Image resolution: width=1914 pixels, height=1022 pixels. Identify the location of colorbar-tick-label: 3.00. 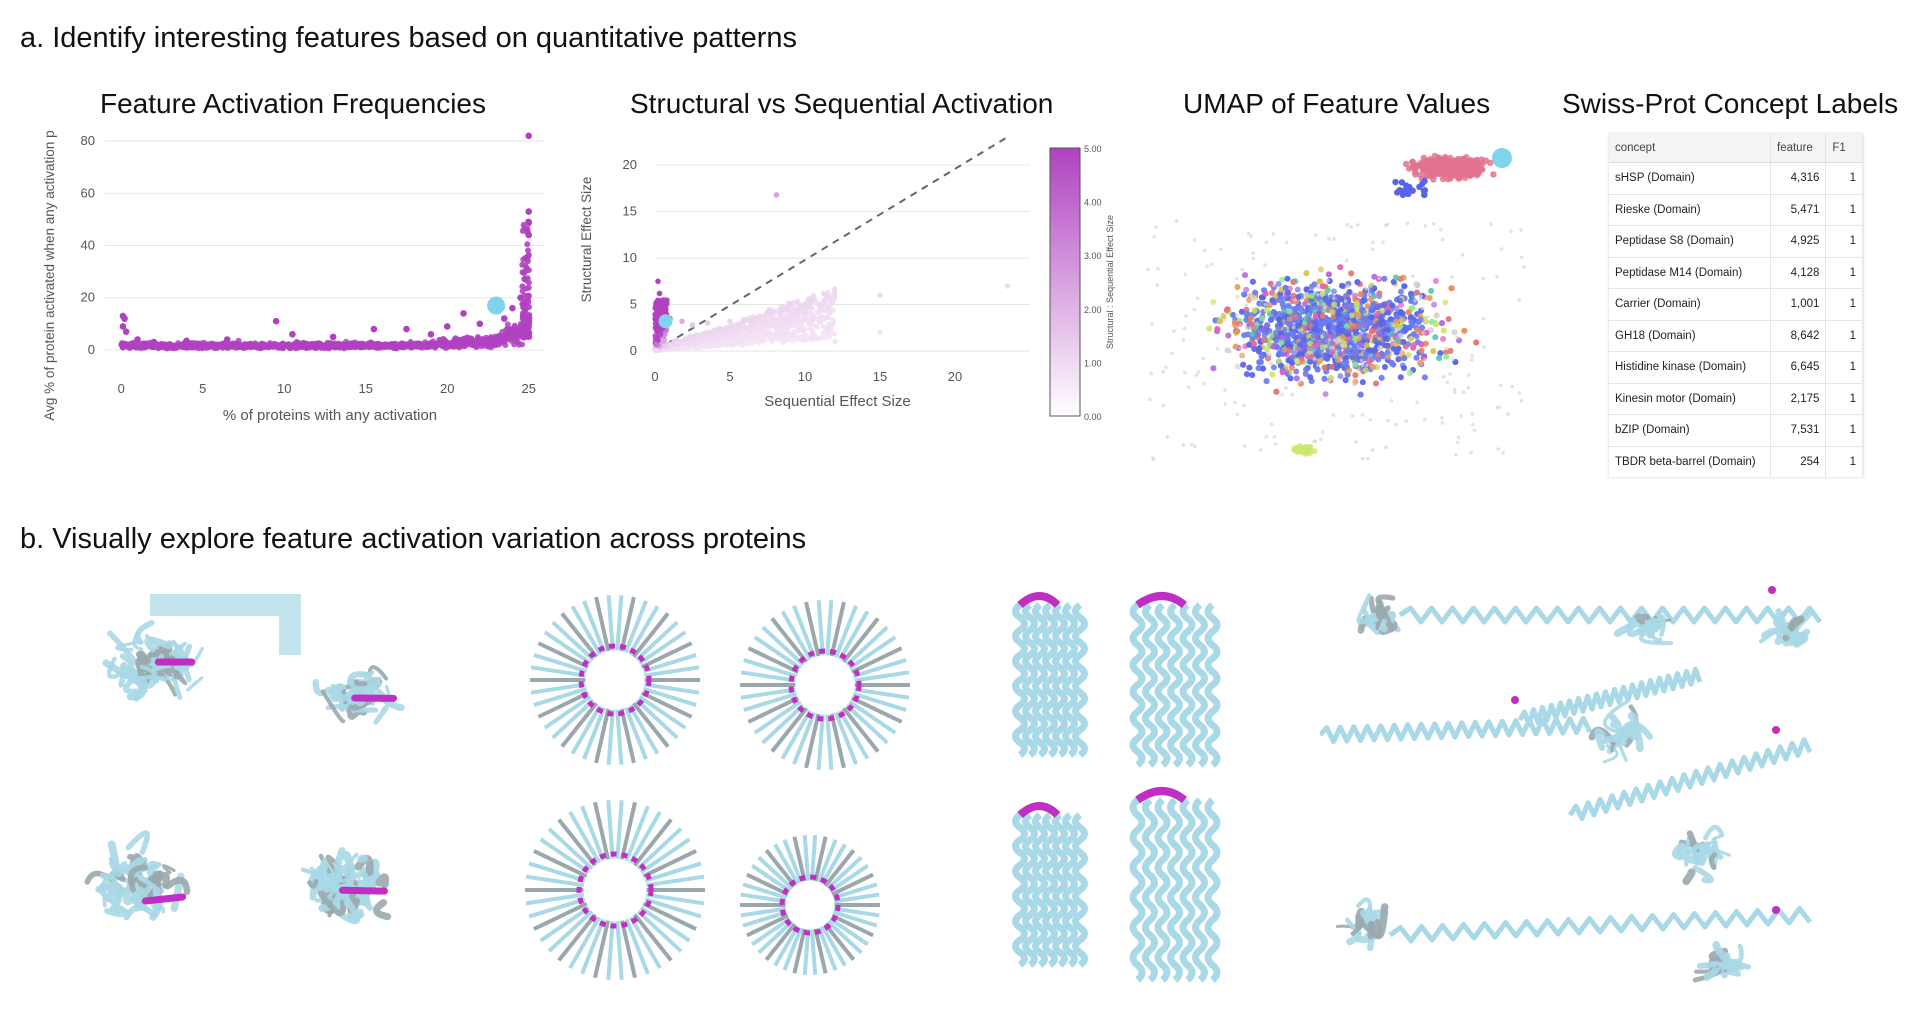
(1093, 256).